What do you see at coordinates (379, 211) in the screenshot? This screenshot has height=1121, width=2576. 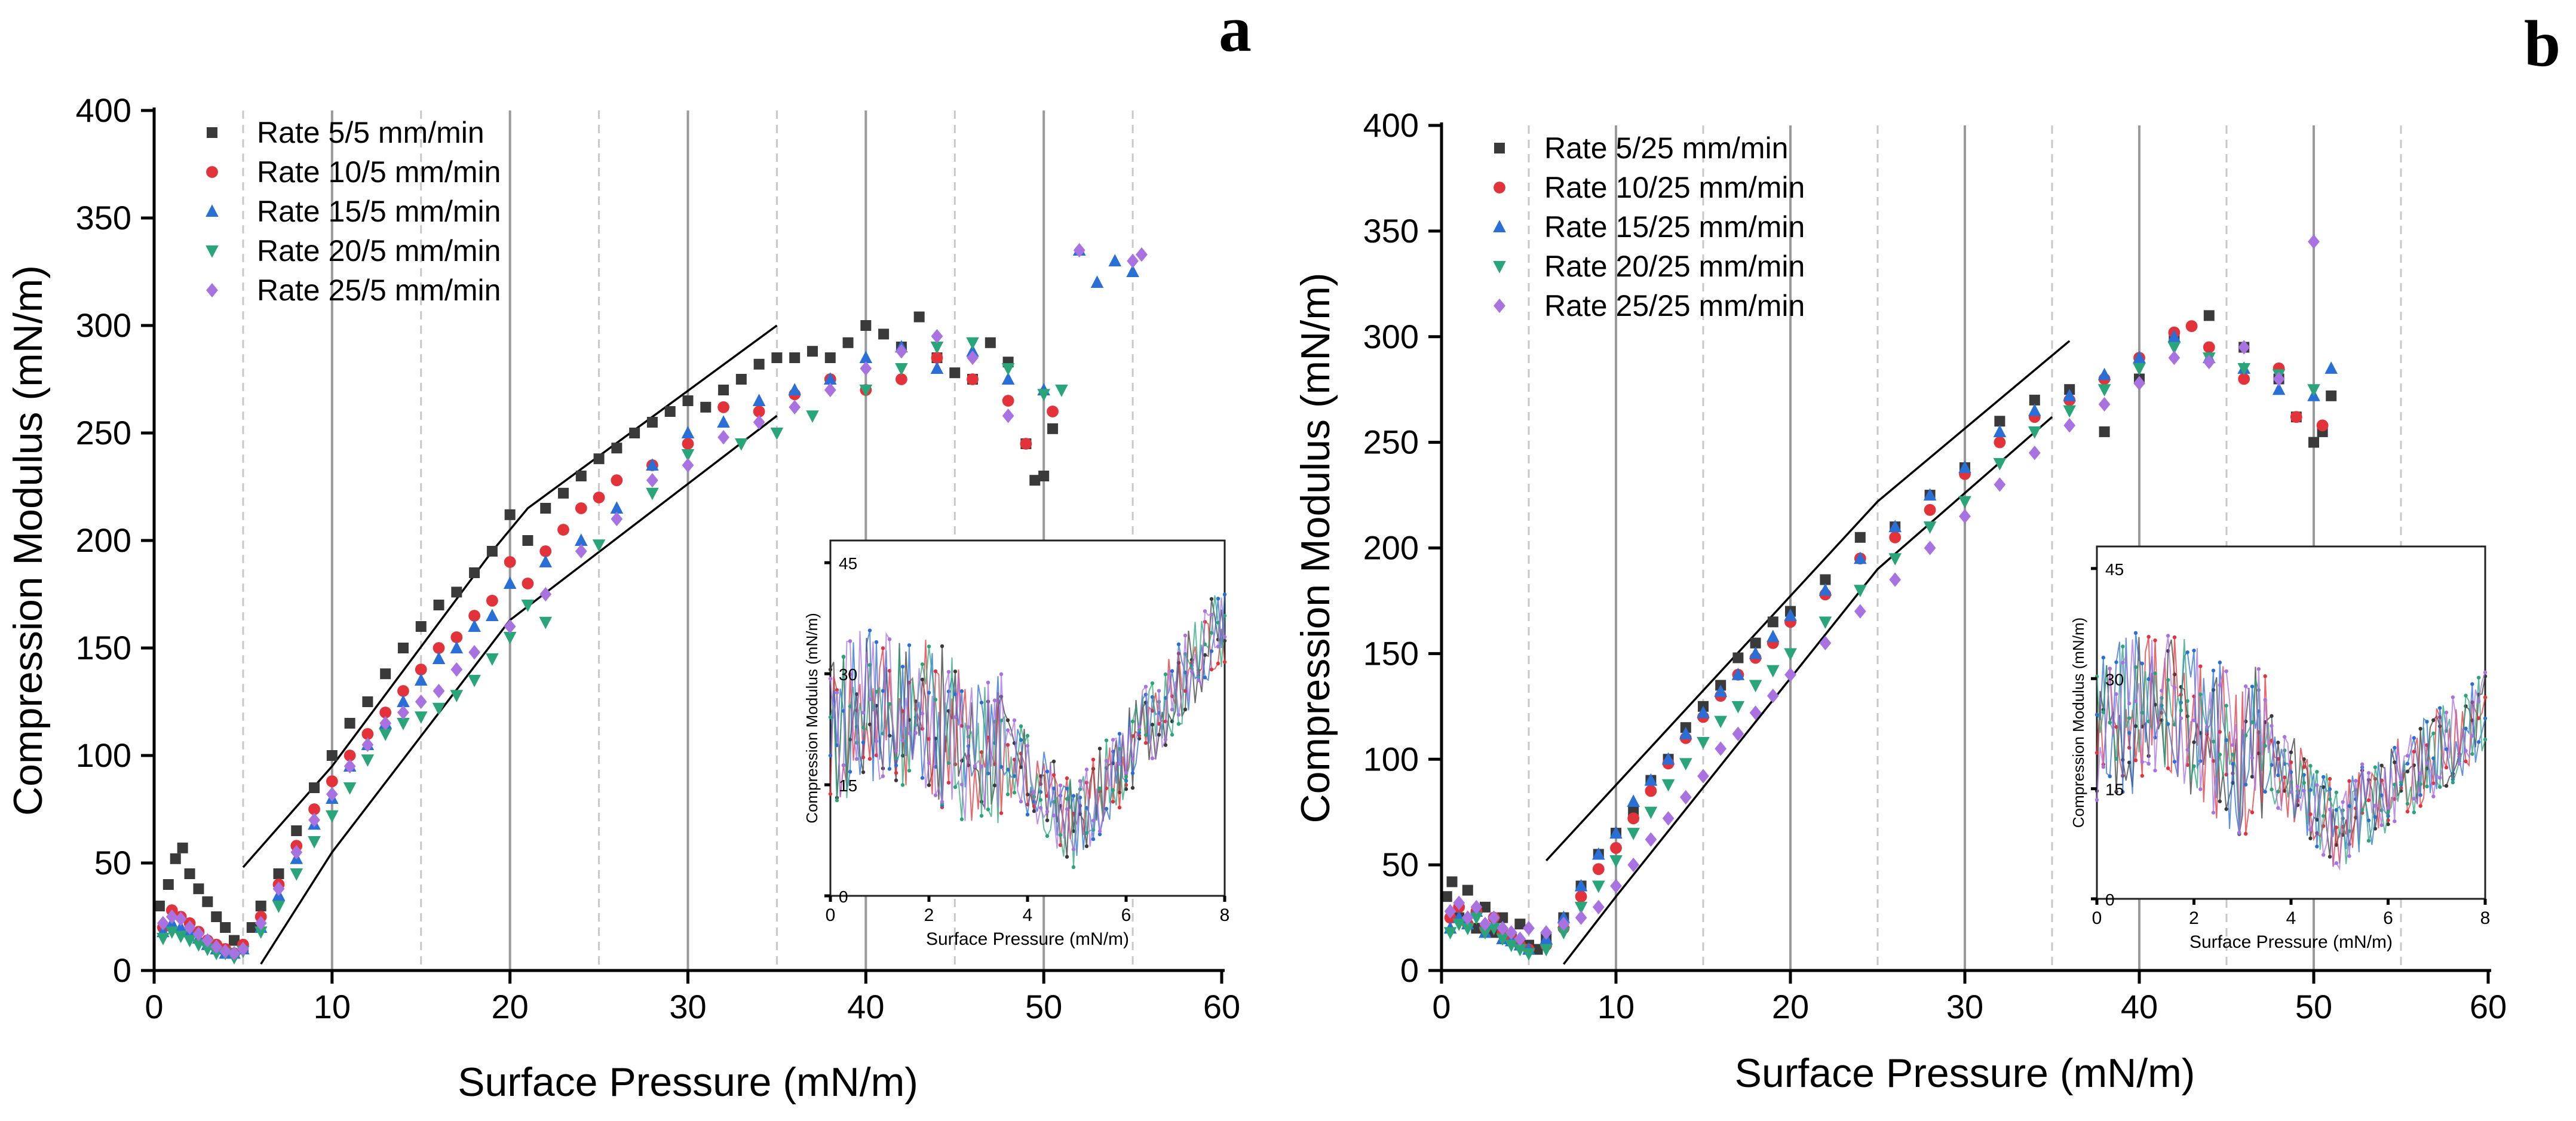 I see `legend-label: Rate 15/5 mm/min` at bounding box center [379, 211].